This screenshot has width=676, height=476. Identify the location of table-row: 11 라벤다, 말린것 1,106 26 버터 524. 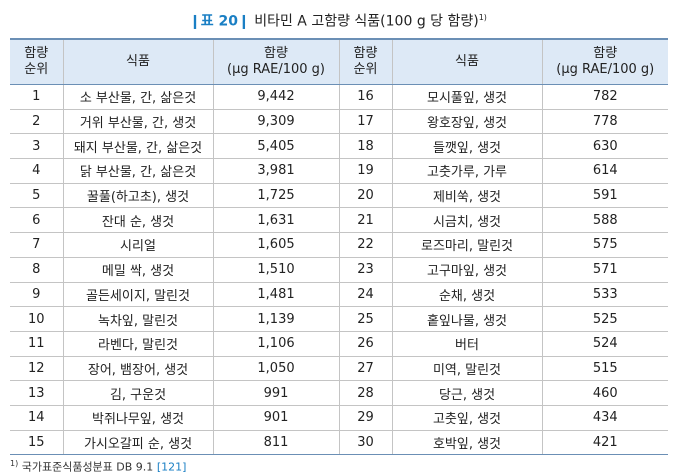
(339, 344).